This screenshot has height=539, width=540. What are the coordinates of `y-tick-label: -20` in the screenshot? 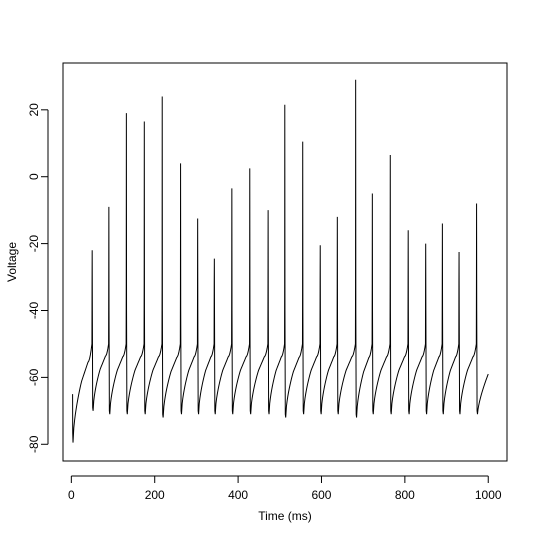 It's located at (34, 244).